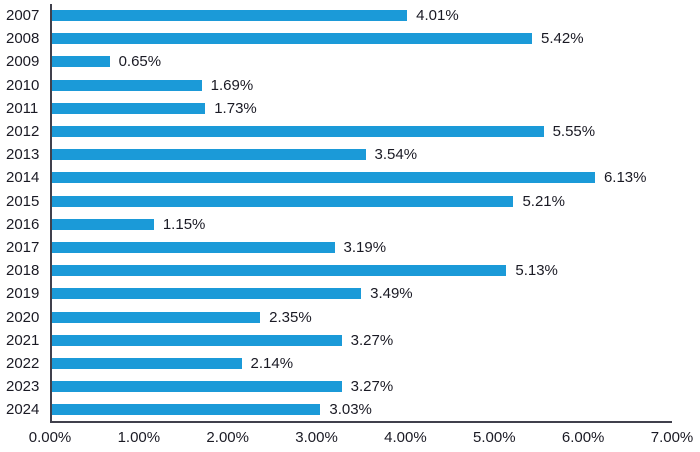  I want to click on data-label: 1.15%, so click(184, 224).